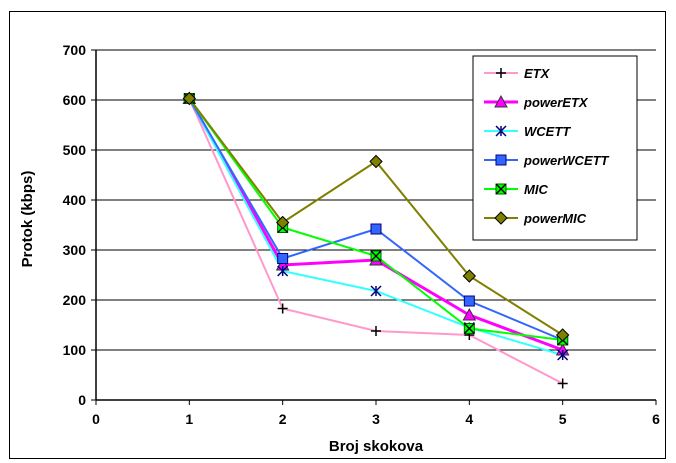 The height and width of the screenshot is (463, 676). I want to click on legend-label: powerETX, so click(556, 102).